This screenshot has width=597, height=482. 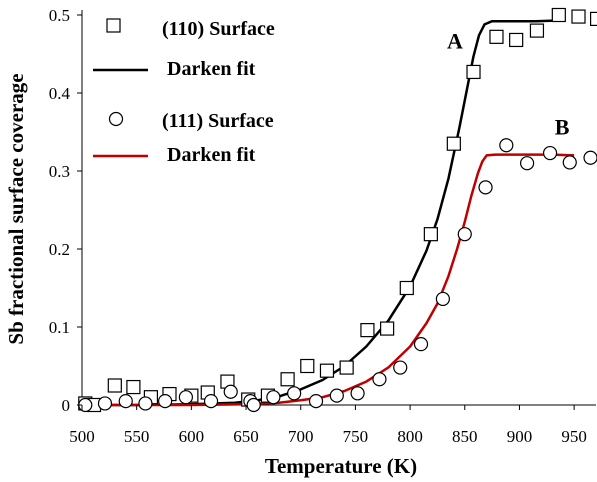 I want to click on y-tick-label: 0.5, so click(x=59, y=15).